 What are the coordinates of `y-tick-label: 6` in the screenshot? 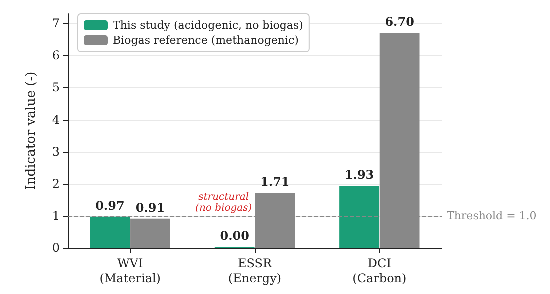 It's located at (56, 55).